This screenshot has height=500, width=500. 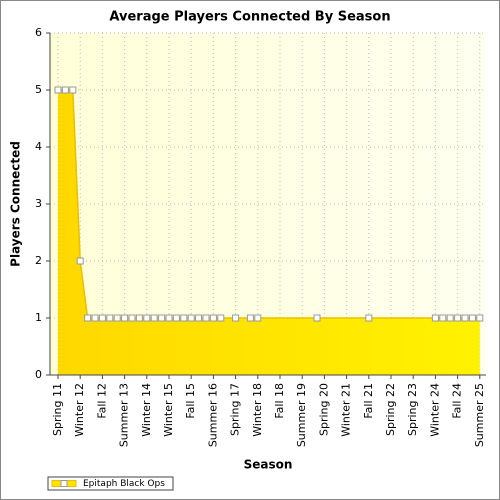 I want to click on y-tick-label: 2, so click(x=38, y=260).